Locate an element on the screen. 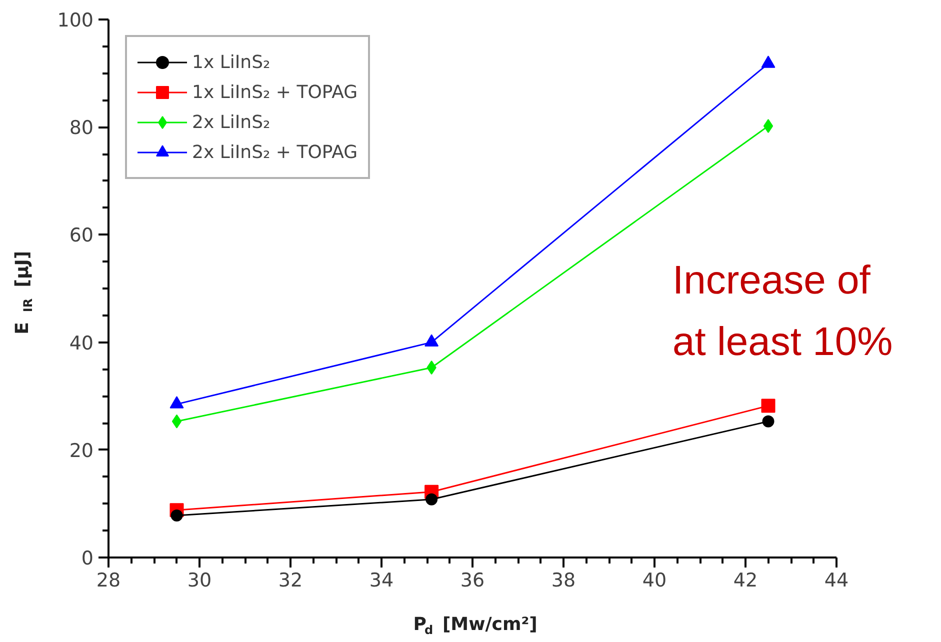 The image size is (941, 642). legend-label: 1x LiInS₂ is located at coordinates (231, 62).